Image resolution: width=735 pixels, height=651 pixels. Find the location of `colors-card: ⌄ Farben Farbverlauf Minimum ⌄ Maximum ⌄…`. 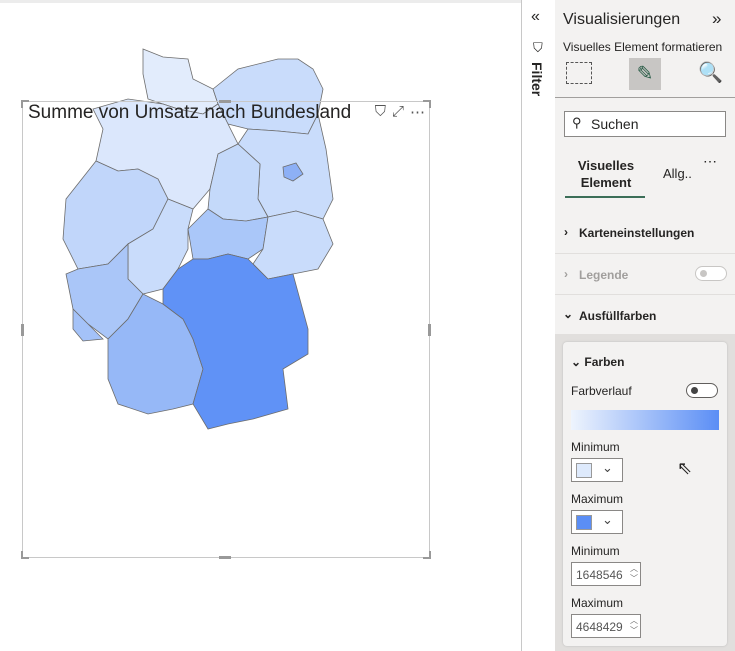

colors-card: ⌄ Farben Farbverlauf Minimum ⌄ Maximum ⌄… is located at coordinates (645, 494).